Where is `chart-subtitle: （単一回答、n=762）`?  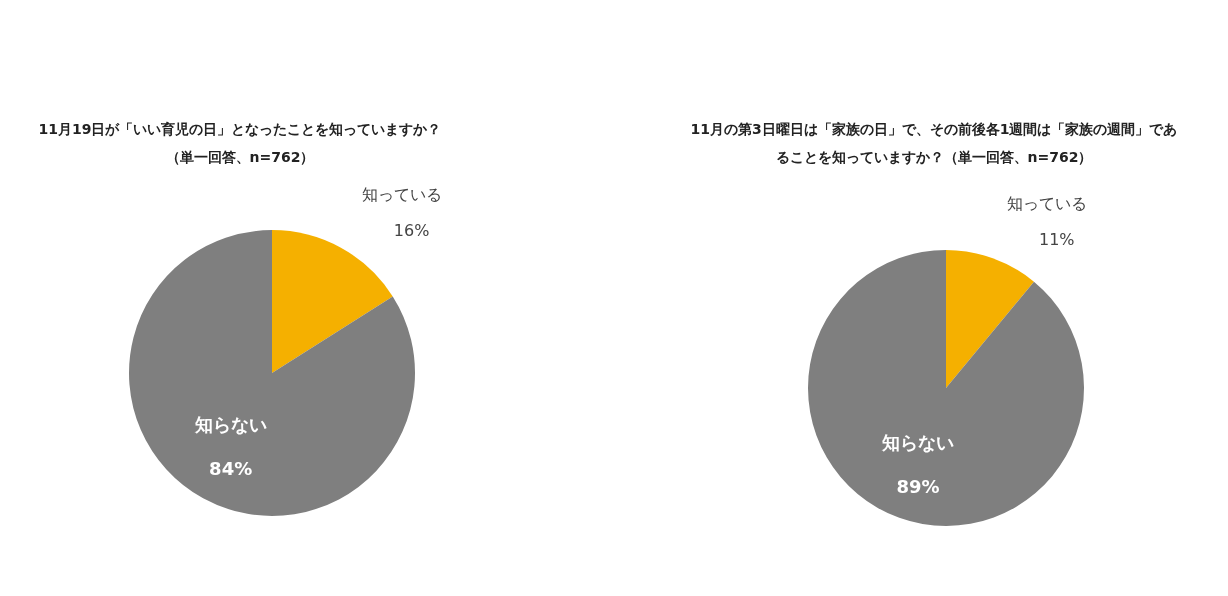
chart-subtitle: （単一回答、n=762） is located at coordinates (240, 157).